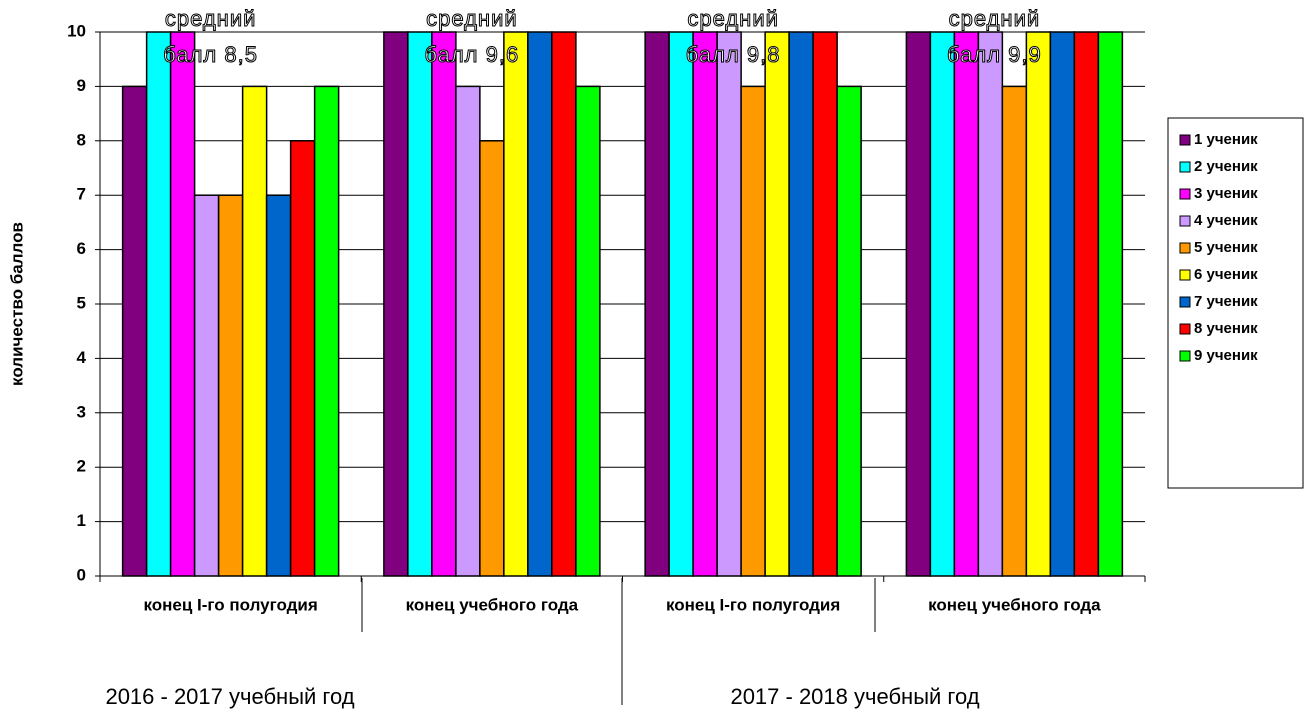  I want to click on y-tick-label: 3, so click(81, 411).